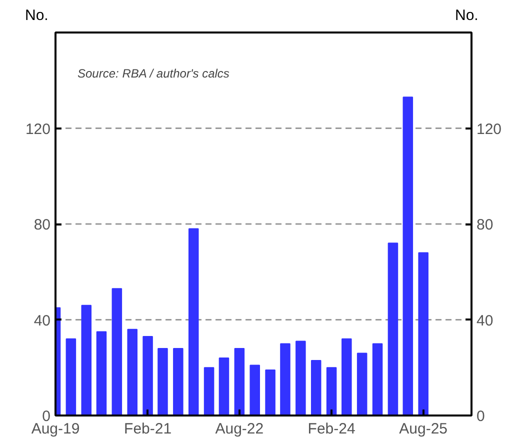  What do you see at coordinates (42, 225) in the screenshot?
I see `y-tick-label: 80` at bounding box center [42, 225].